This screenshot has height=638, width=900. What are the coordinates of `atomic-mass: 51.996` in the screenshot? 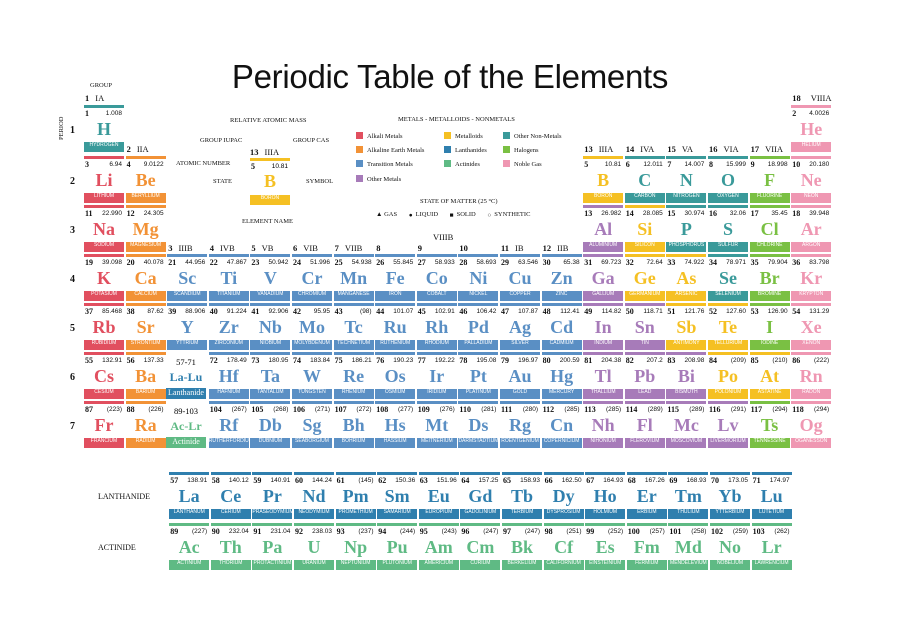 It's located at (320, 262).